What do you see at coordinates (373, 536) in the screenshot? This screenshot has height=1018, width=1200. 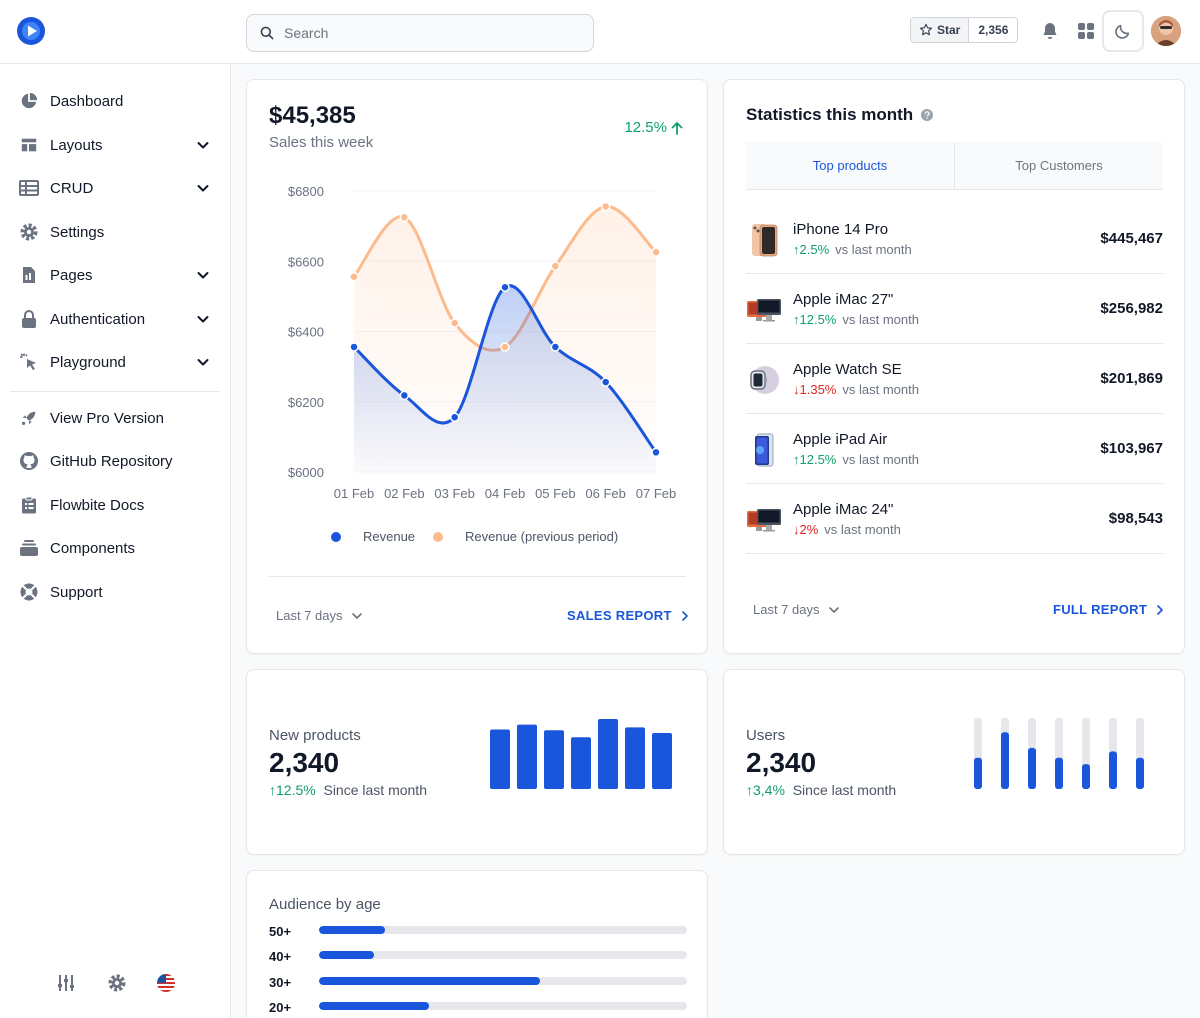 I see `legend-revenue: Revenue` at bounding box center [373, 536].